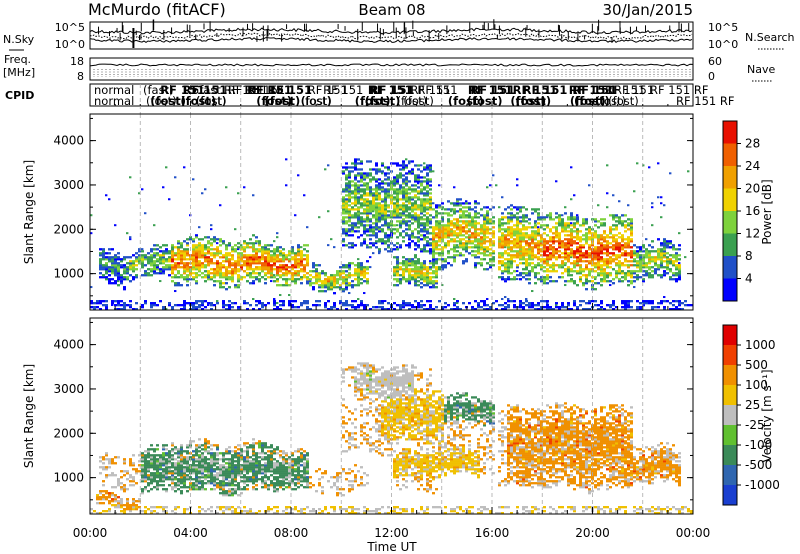 This screenshot has width=800, height=554. I want to click on noise-trace, so click(391, 40).